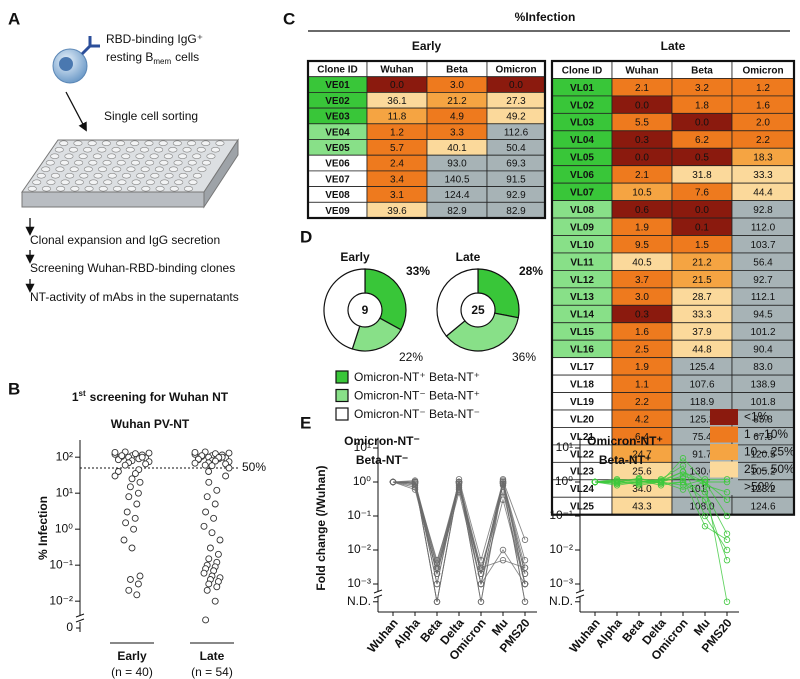  What do you see at coordinates (642, 262) in the screenshot?
I see `table-cell: 40.5` at bounding box center [642, 262].